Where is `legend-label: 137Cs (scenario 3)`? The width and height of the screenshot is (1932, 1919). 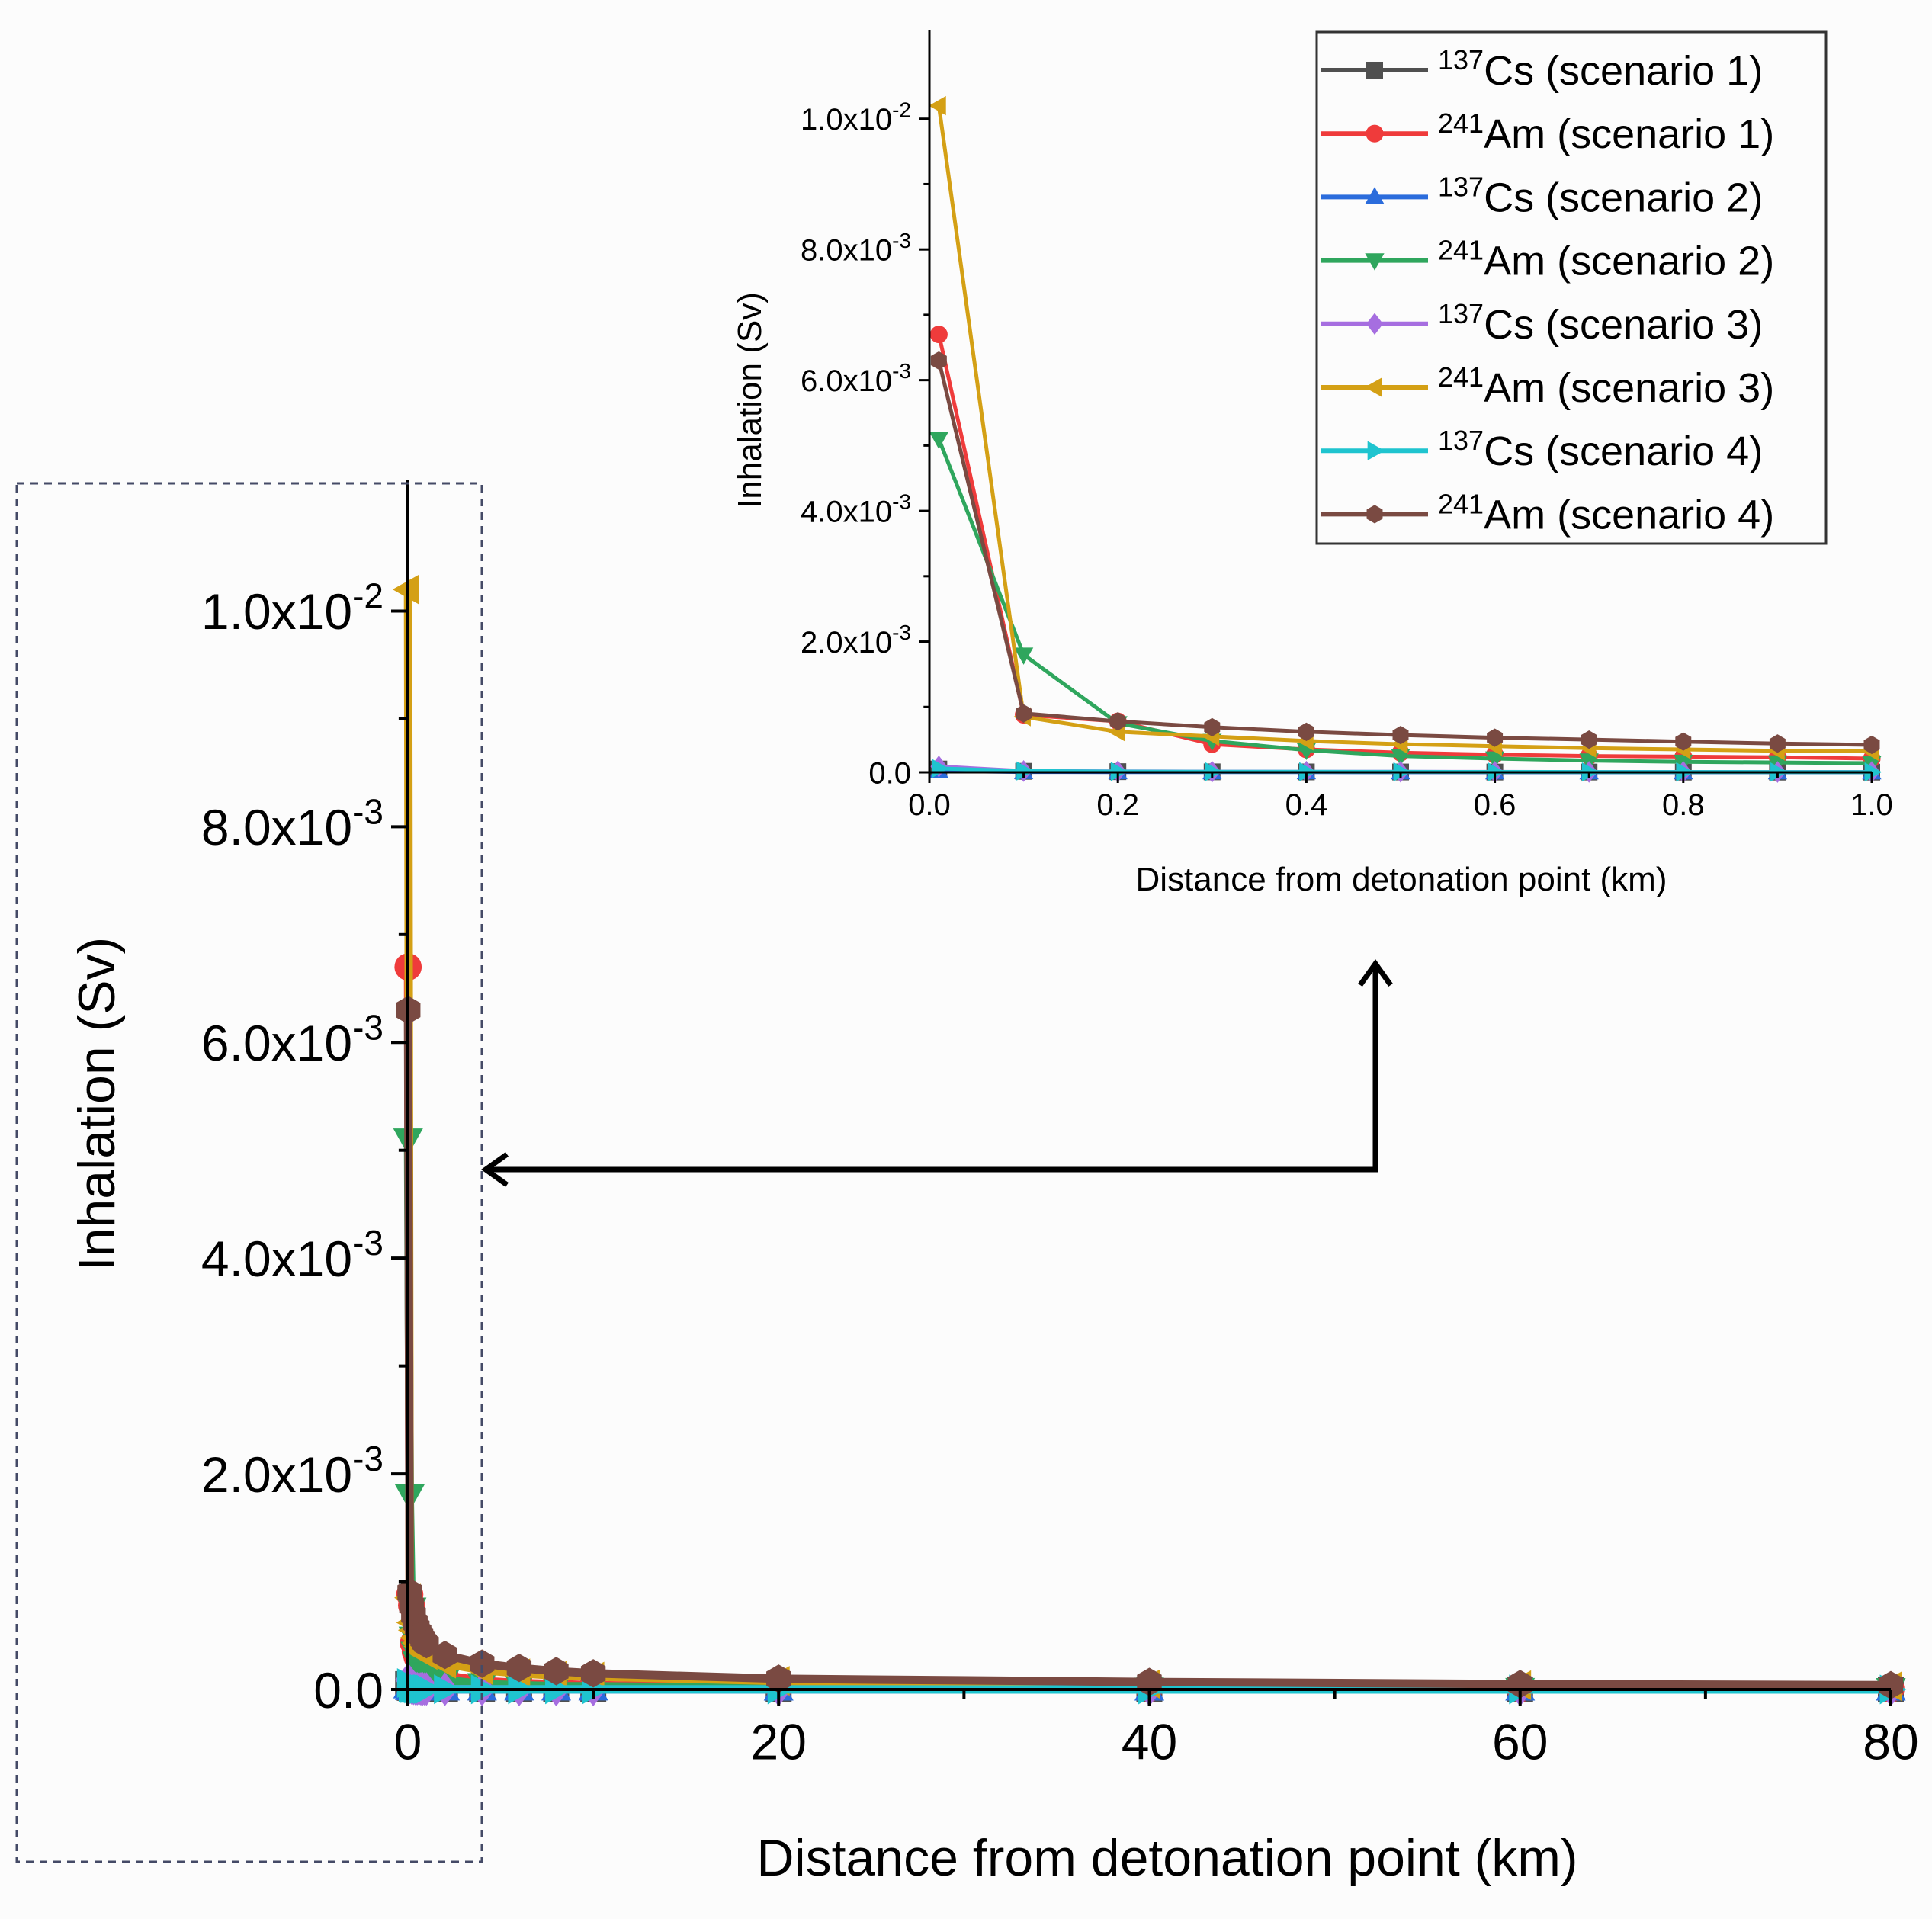 legend-label: 137Cs (scenario 3) is located at coordinates (1601, 323).